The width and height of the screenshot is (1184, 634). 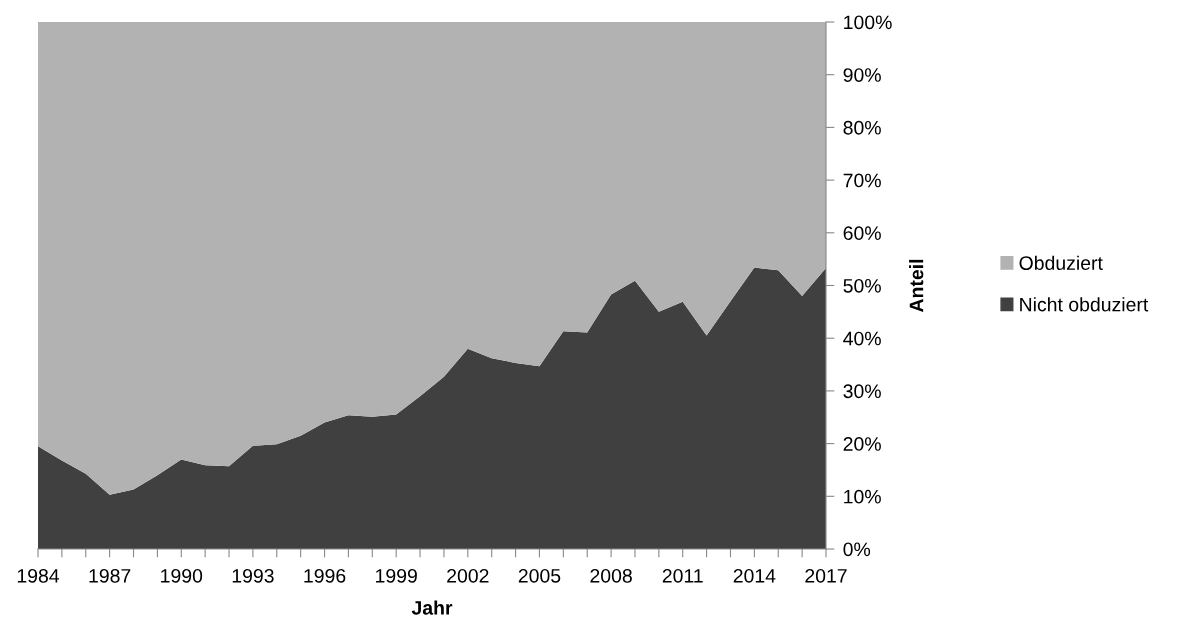 I want to click on x-tick-label: 2011, so click(x=682, y=575).